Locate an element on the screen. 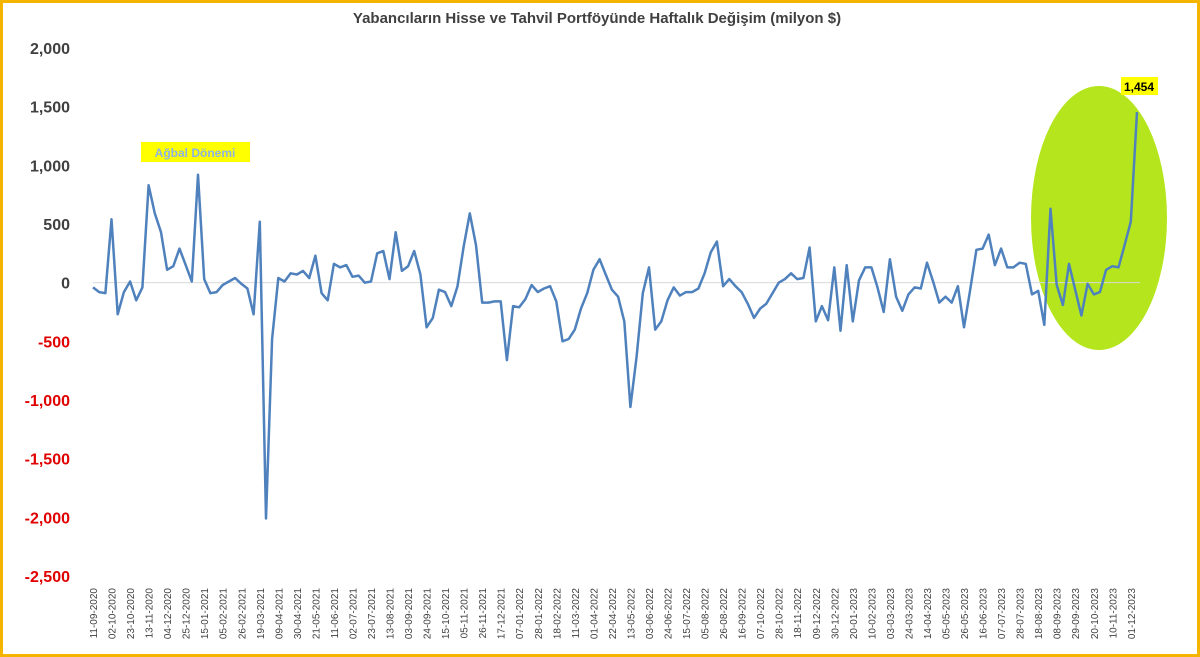 The height and width of the screenshot is (657, 1200). x-tick-label: 08-09-2023 is located at coordinates (1058, 614).